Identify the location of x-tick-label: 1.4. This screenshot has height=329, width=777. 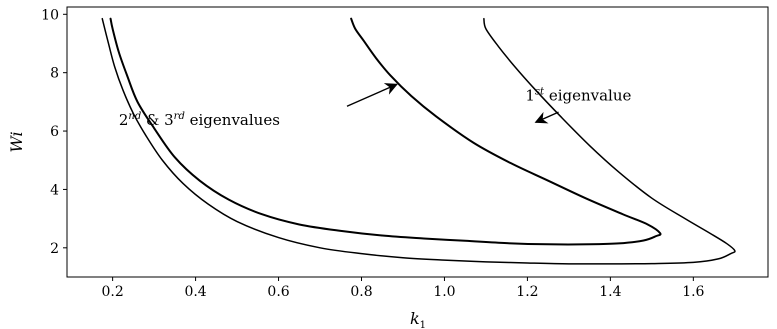
(610, 292).